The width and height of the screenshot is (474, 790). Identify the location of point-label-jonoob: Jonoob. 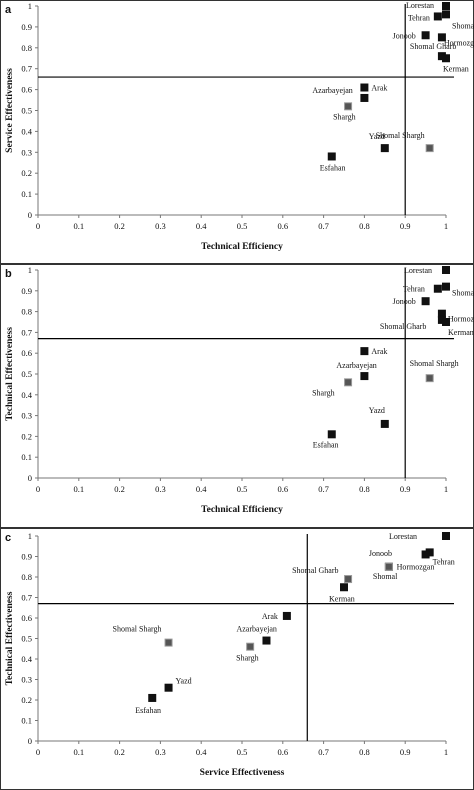
(404, 35).